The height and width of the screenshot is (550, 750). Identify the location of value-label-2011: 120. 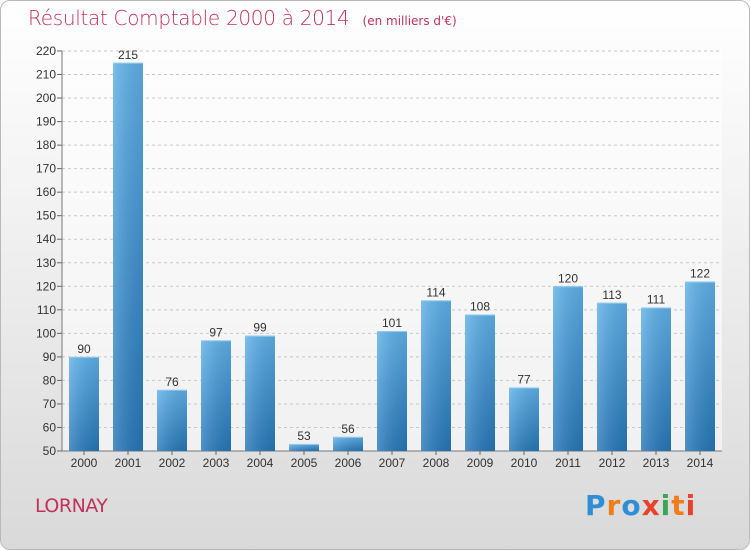
(568, 278).